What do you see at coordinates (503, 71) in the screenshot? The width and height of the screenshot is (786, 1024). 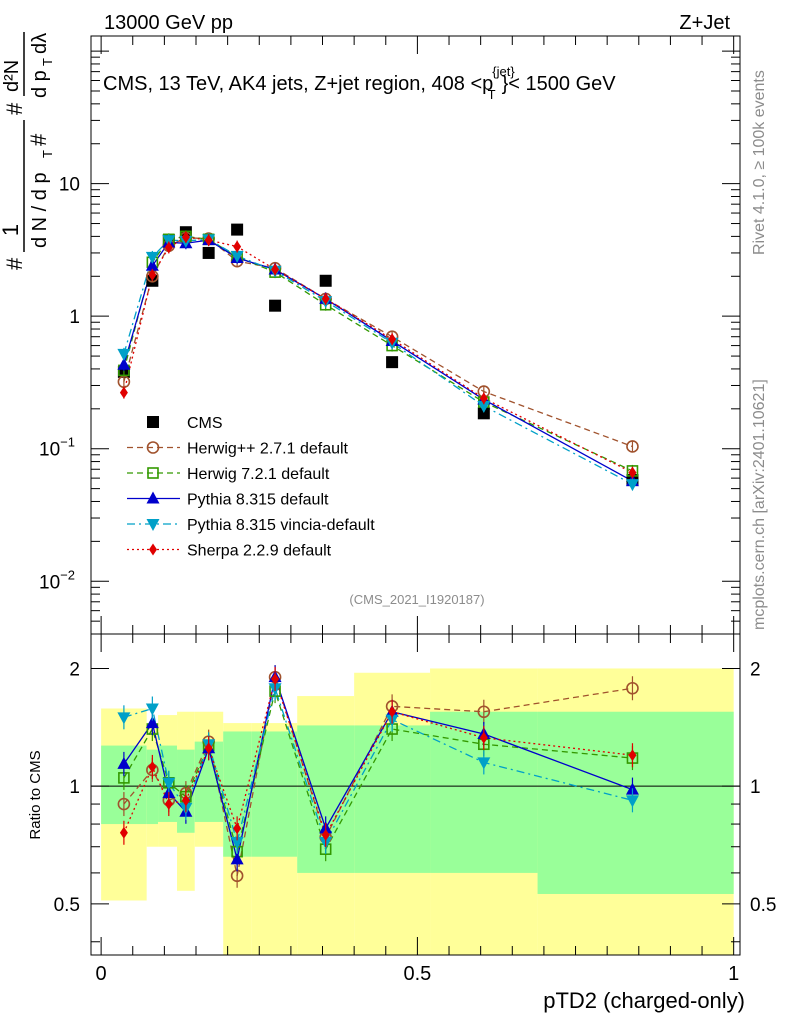 I see `region-sup: {jet}` at bounding box center [503, 71].